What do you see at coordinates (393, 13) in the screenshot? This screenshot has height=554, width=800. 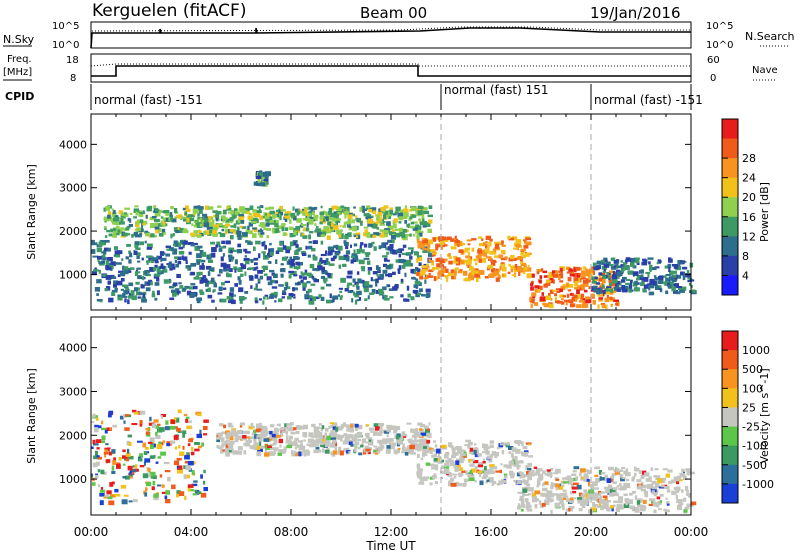 I see `beam-title: Beam 00` at bounding box center [393, 13].